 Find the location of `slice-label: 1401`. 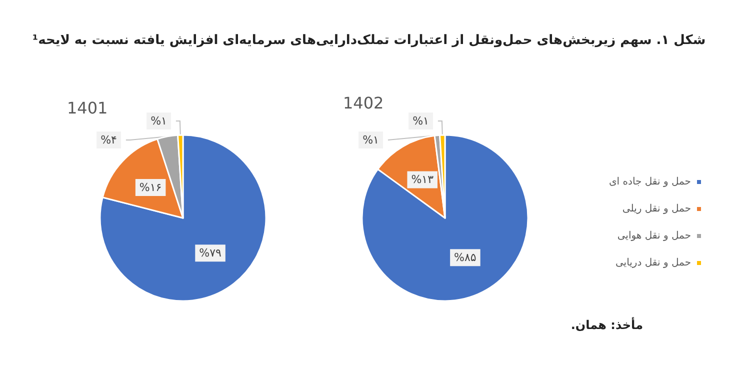

slice-label: 1401 is located at coordinates (87, 108).